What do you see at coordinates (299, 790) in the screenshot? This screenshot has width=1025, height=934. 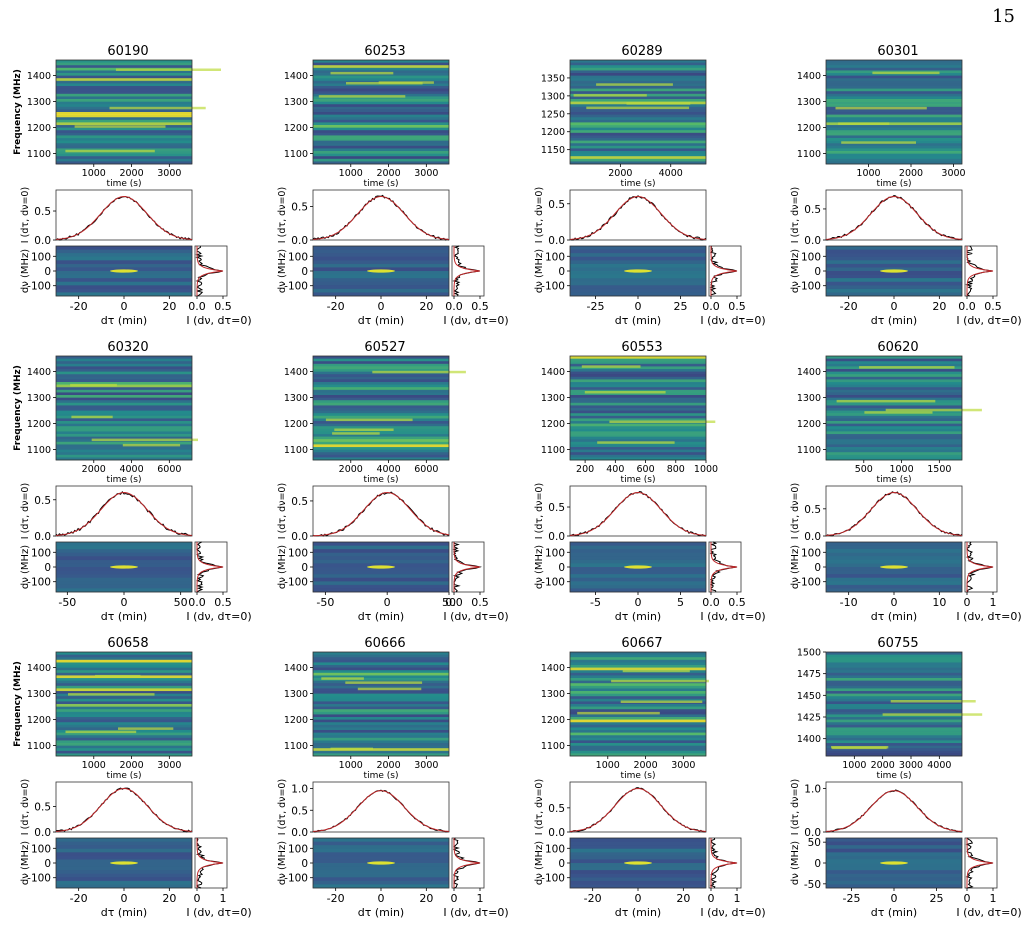 I see `acf-time-ytick-label: 1.0` at bounding box center [299, 790].